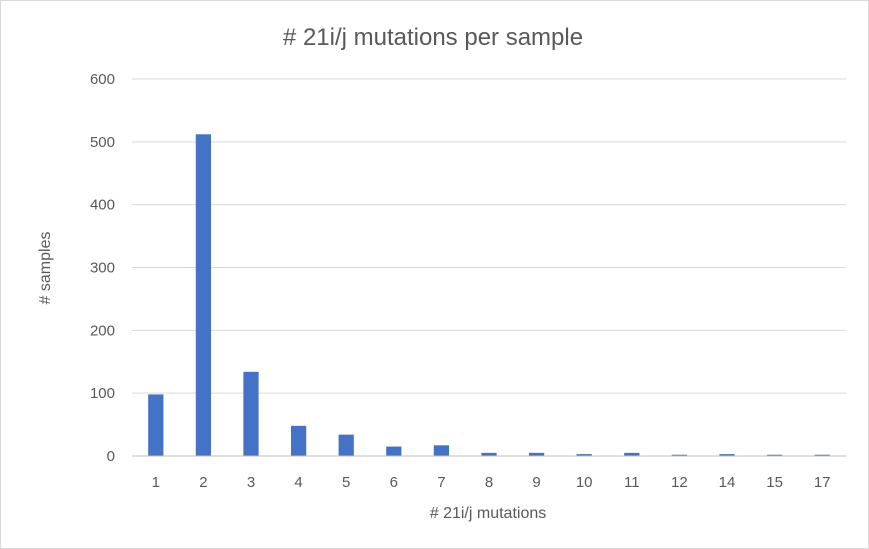 The width and height of the screenshot is (869, 549). What do you see at coordinates (111, 456) in the screenshot?
I see `y-tick-label: 0` at bounding box center [111, 456].